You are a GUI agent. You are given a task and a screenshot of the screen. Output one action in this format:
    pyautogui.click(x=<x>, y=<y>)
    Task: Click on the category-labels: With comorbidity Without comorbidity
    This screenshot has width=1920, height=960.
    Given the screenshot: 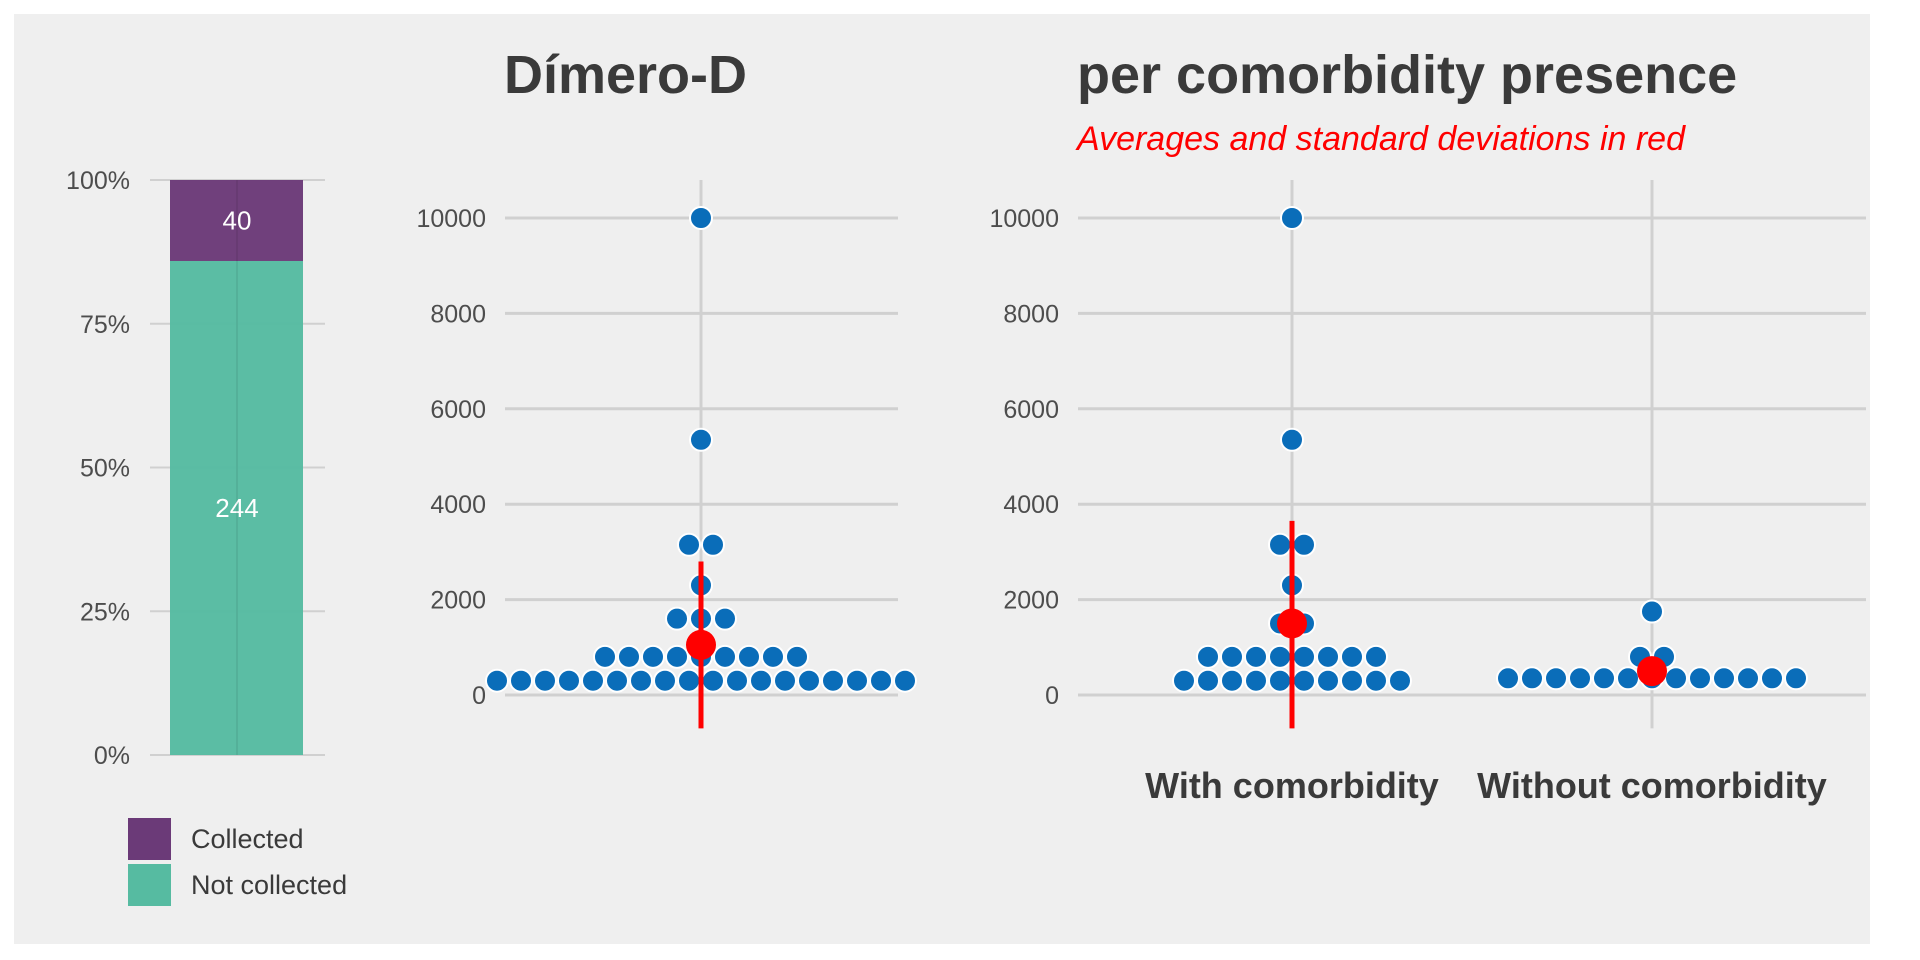 What is the action you would take?
    pyautogui.click(x=1486, y=785)
    